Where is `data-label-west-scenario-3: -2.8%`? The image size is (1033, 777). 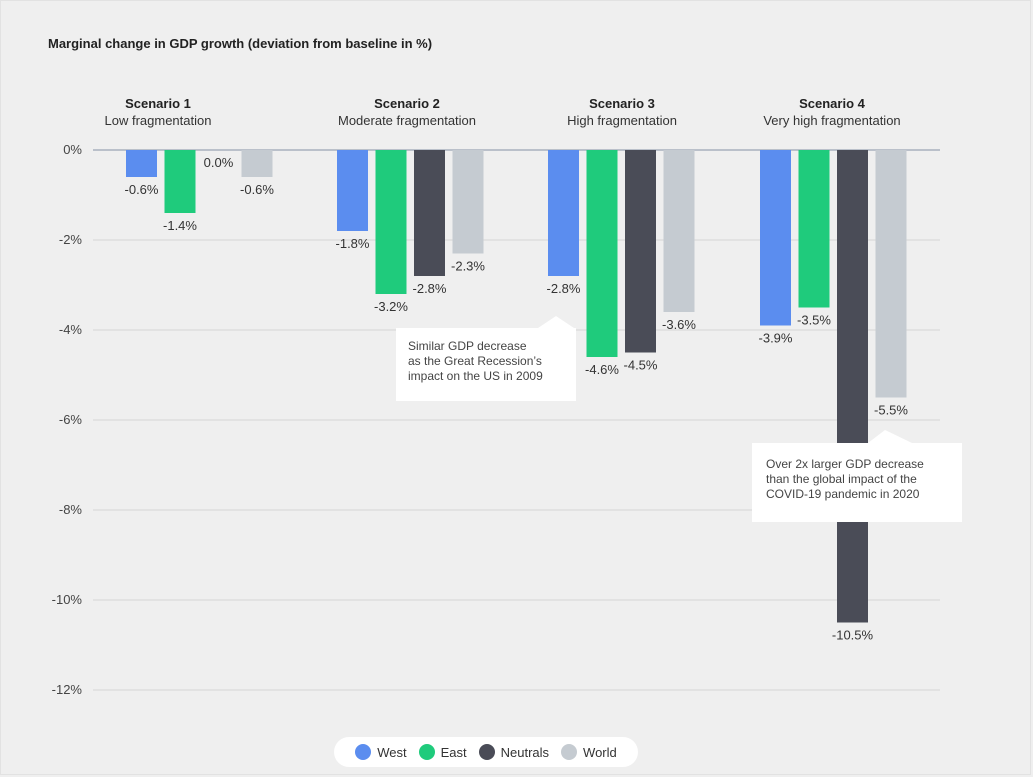 data-label-west-scenario-3: -2.8% is located at coordinates (564, 288).